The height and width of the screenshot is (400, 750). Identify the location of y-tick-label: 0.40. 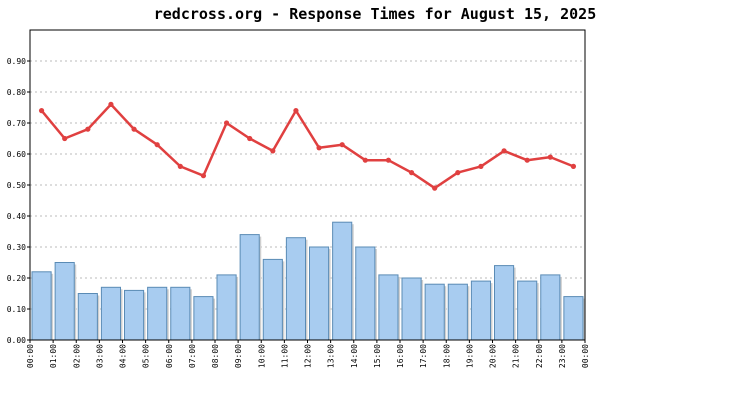
(16, 216).